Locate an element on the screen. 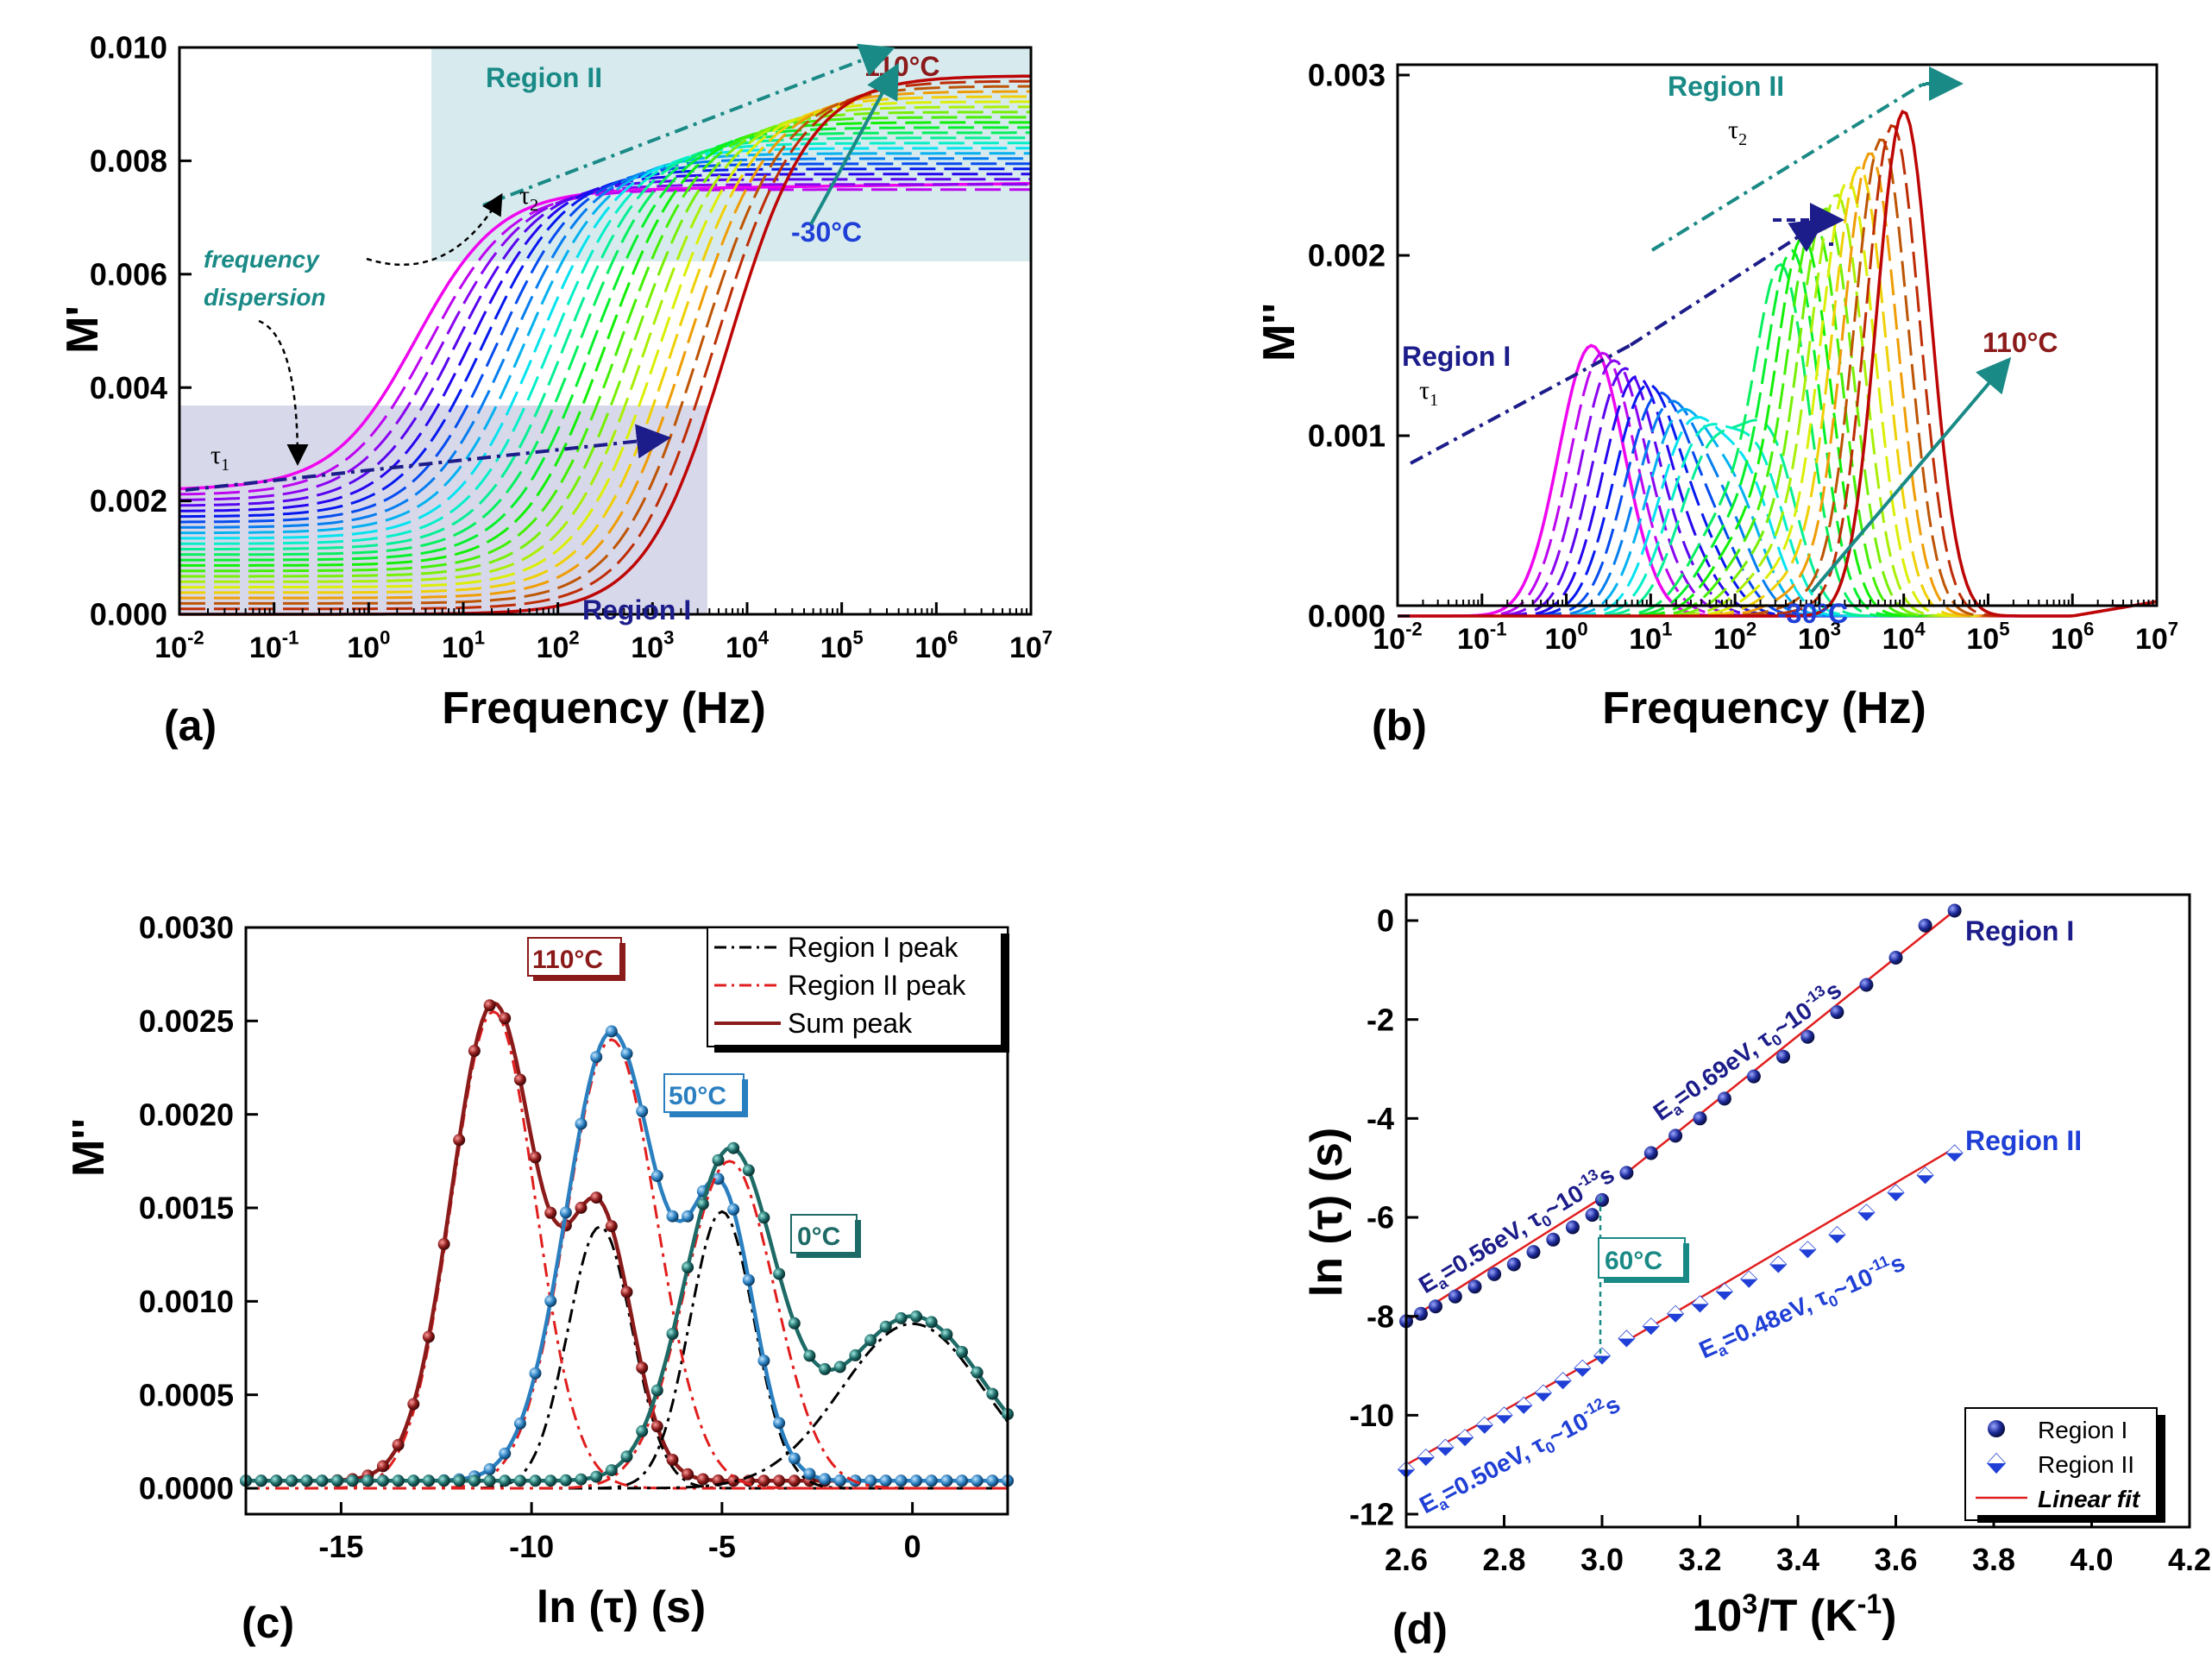 Image resolution: width=2212 pixels, height=1666 pixels. x-tick-label: 3.4 is located at coordinates (1798, 1559).